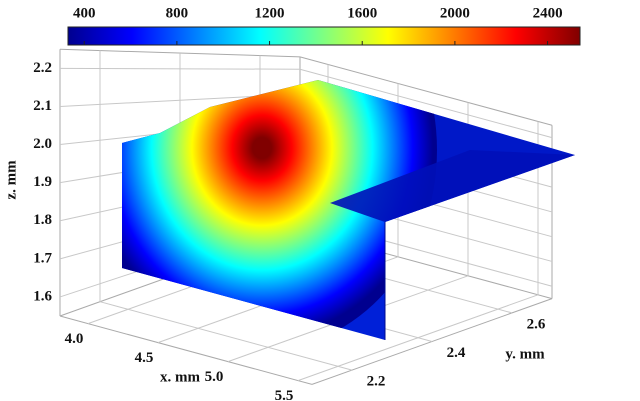  I want to click on colorbar-tick-label: 400, so click(84, 13).